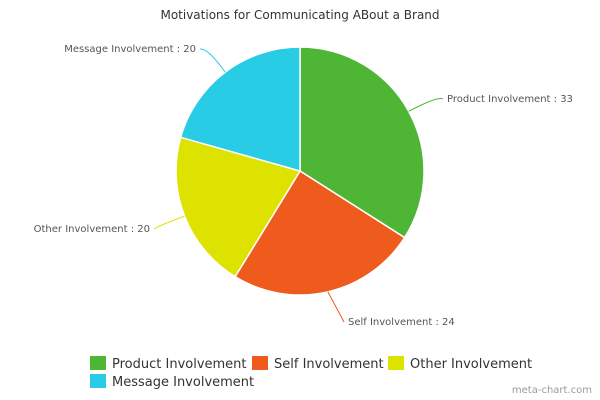 The width and height of the screenshot is (600, 400). I want to click on leader-line-other-involvement, so click(169, 222).